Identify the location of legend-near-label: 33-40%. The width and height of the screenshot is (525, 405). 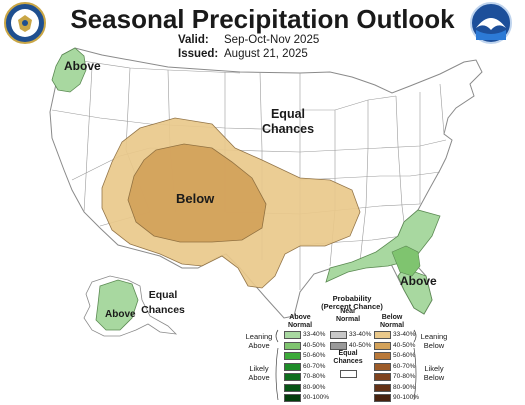
(360, 334).